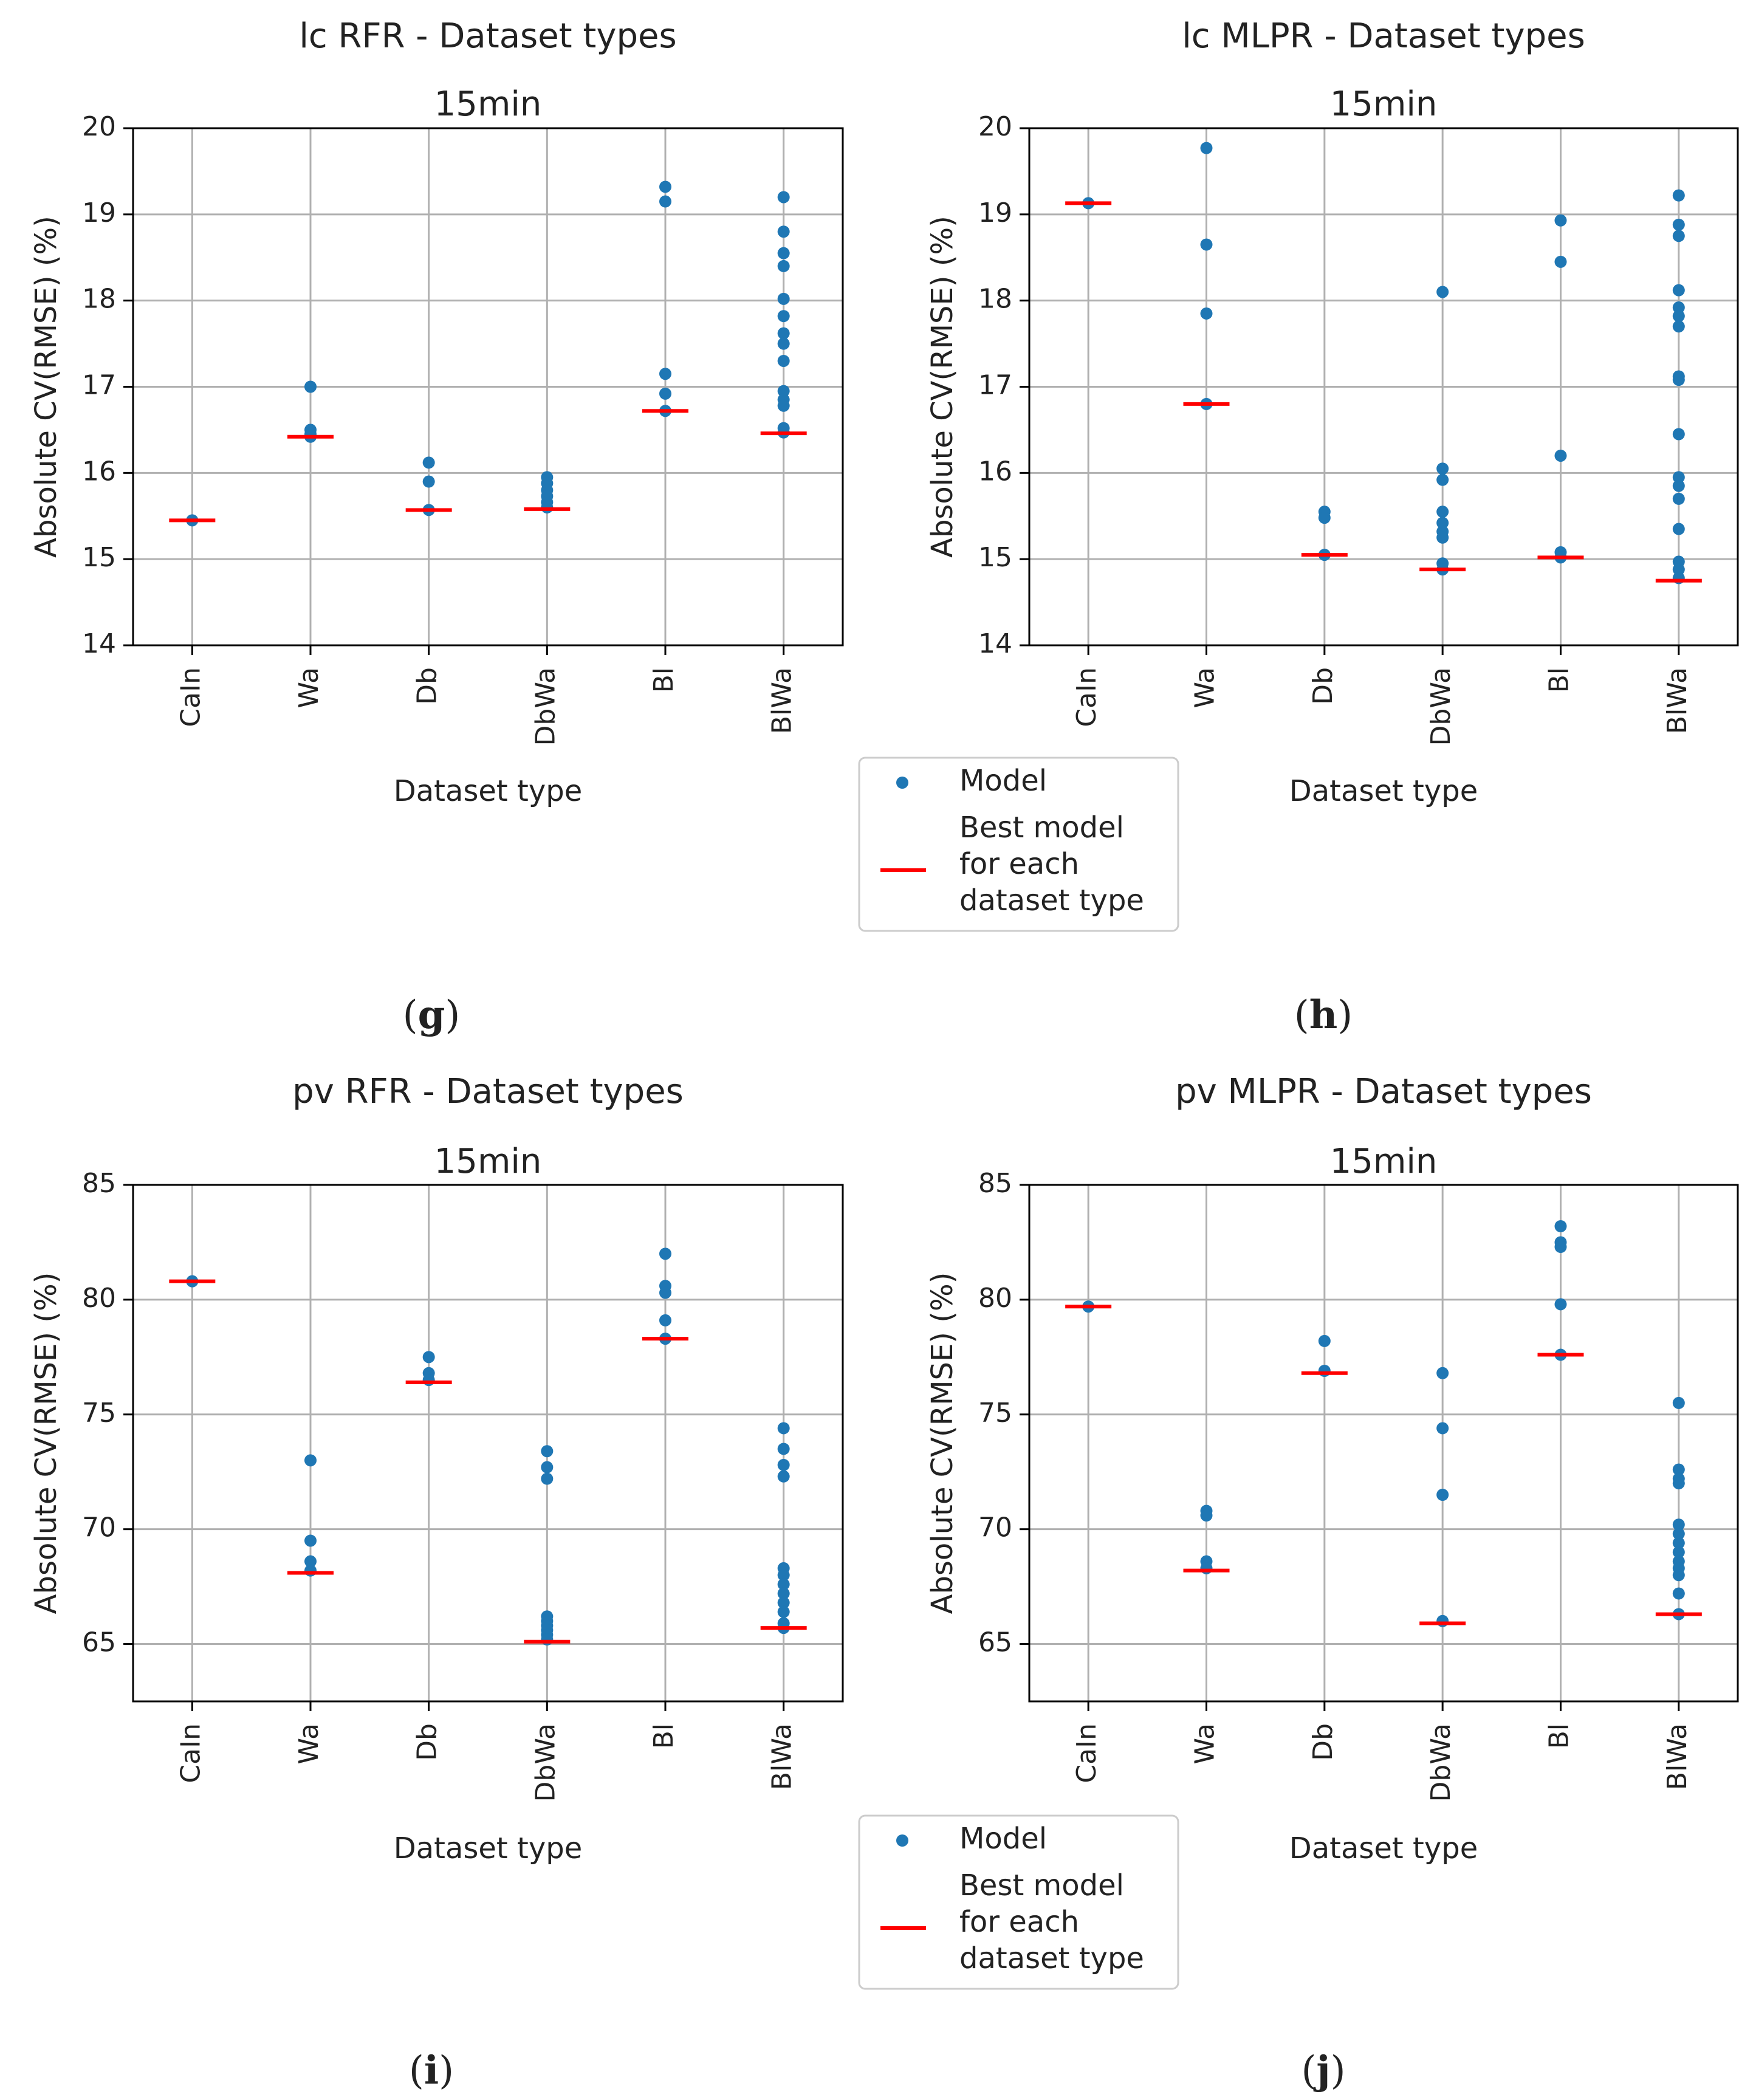 This screenshot has height=2100, width=1756. I want to click on y-tick-label-1: 15, so click(99, 557).